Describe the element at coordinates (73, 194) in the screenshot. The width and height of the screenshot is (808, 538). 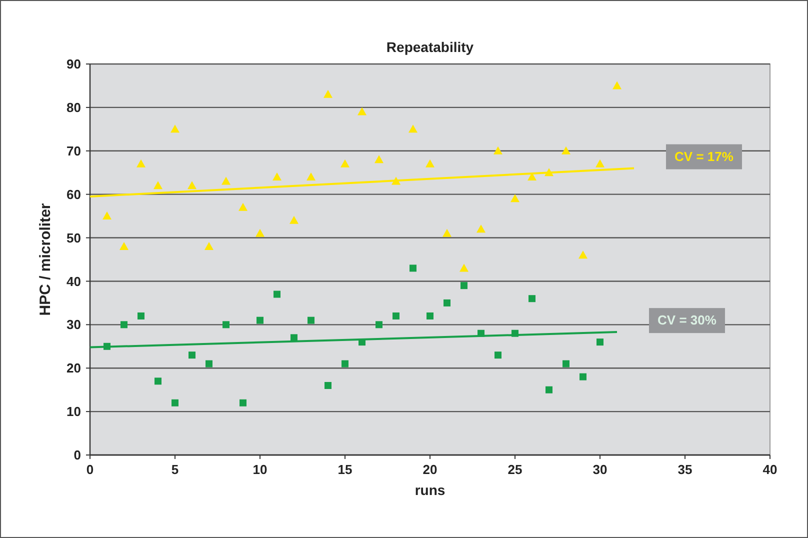
I see `y-tick-label: 60` at that location.